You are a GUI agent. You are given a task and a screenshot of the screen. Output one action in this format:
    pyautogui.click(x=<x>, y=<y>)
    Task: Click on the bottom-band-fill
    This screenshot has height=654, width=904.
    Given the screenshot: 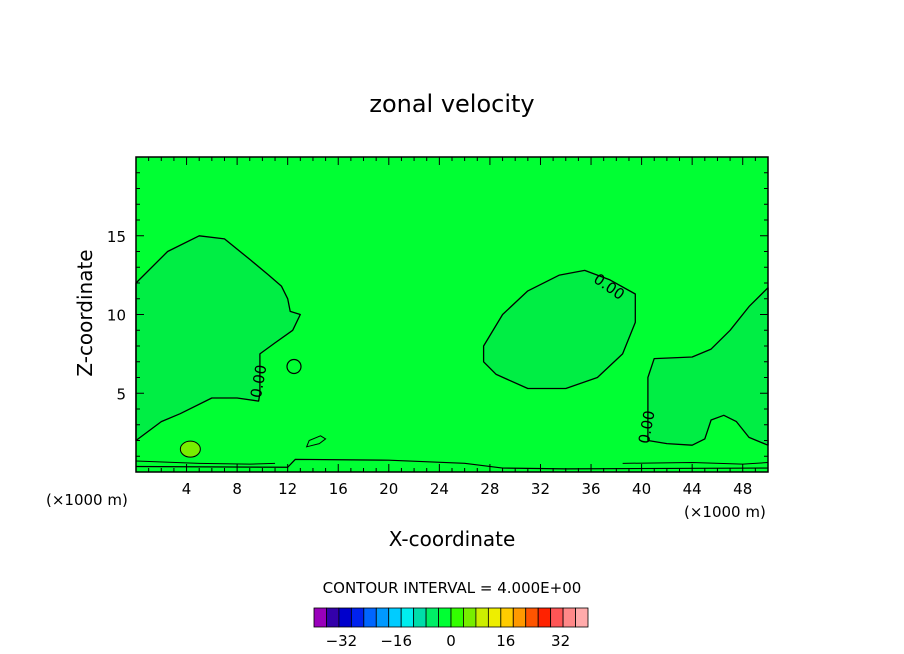 What is the action you would take?
    pyautogui.click(x=397, y=466)
    